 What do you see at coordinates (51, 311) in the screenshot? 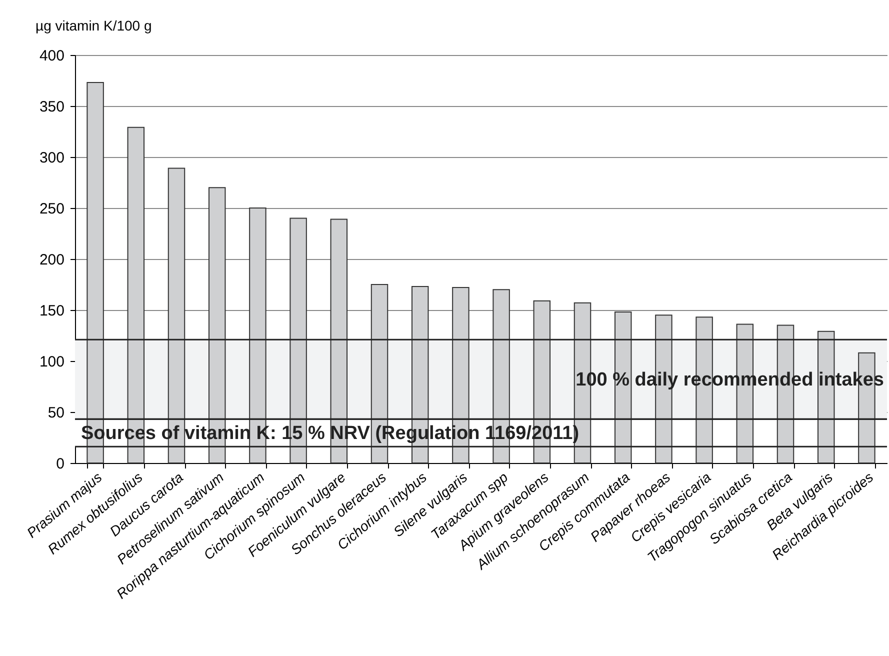
I see `y-tick-label: 150` at bounding box center [51, 311].